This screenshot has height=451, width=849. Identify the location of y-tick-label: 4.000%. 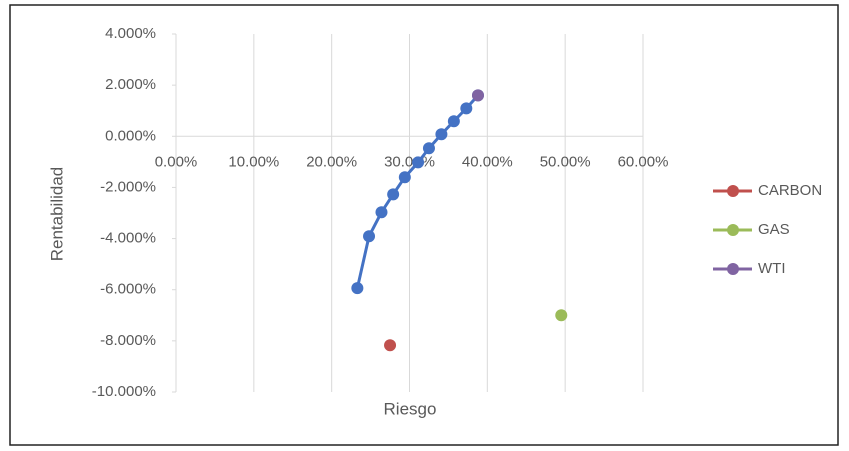
(130, 33).